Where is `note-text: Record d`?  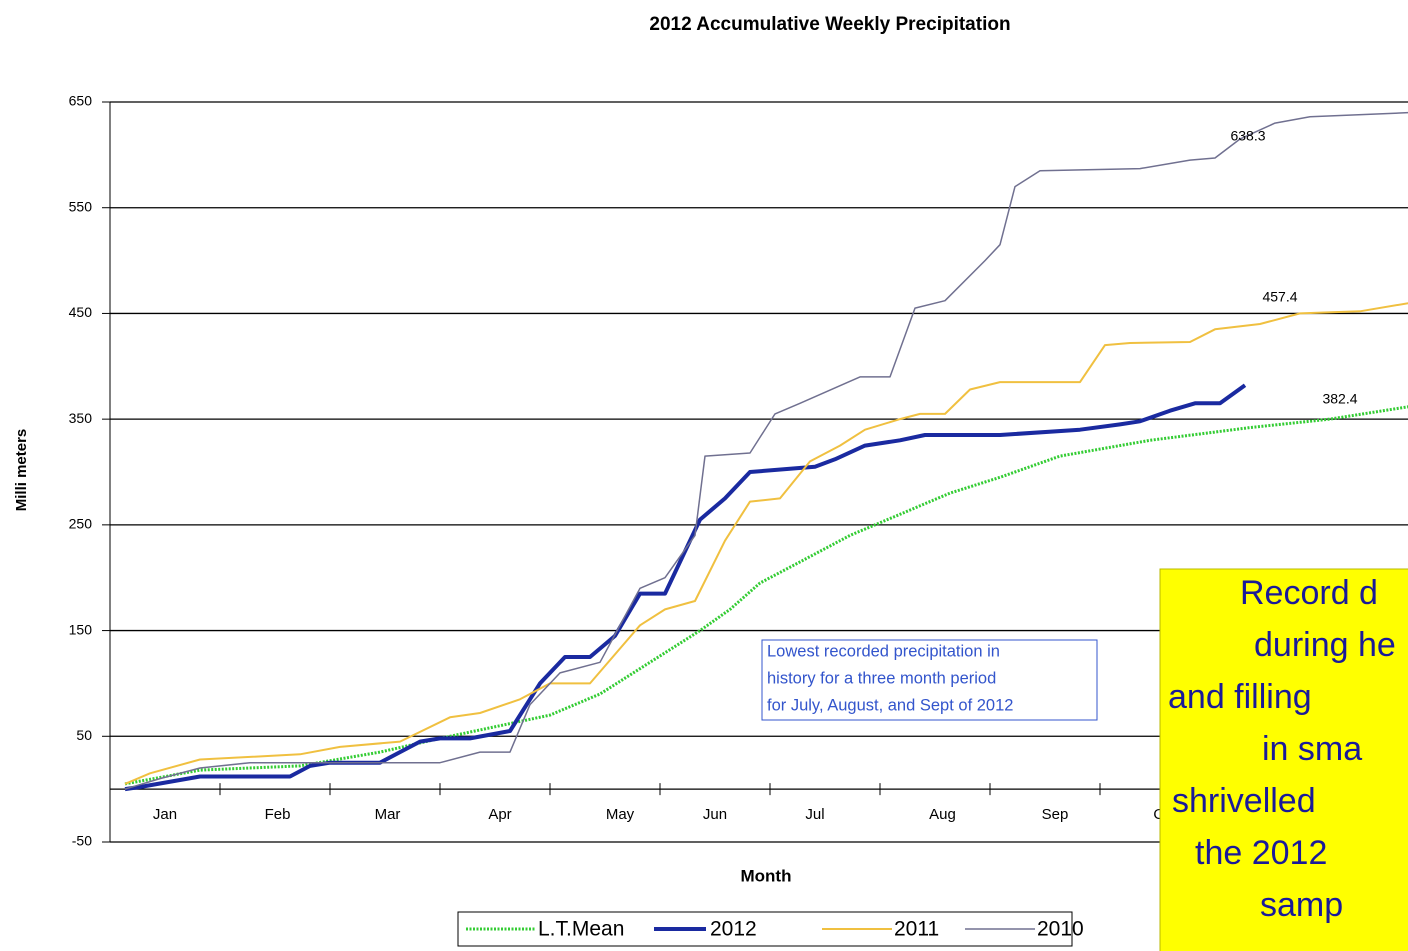 note-text: Record d is located at coordinates (1309, 593).